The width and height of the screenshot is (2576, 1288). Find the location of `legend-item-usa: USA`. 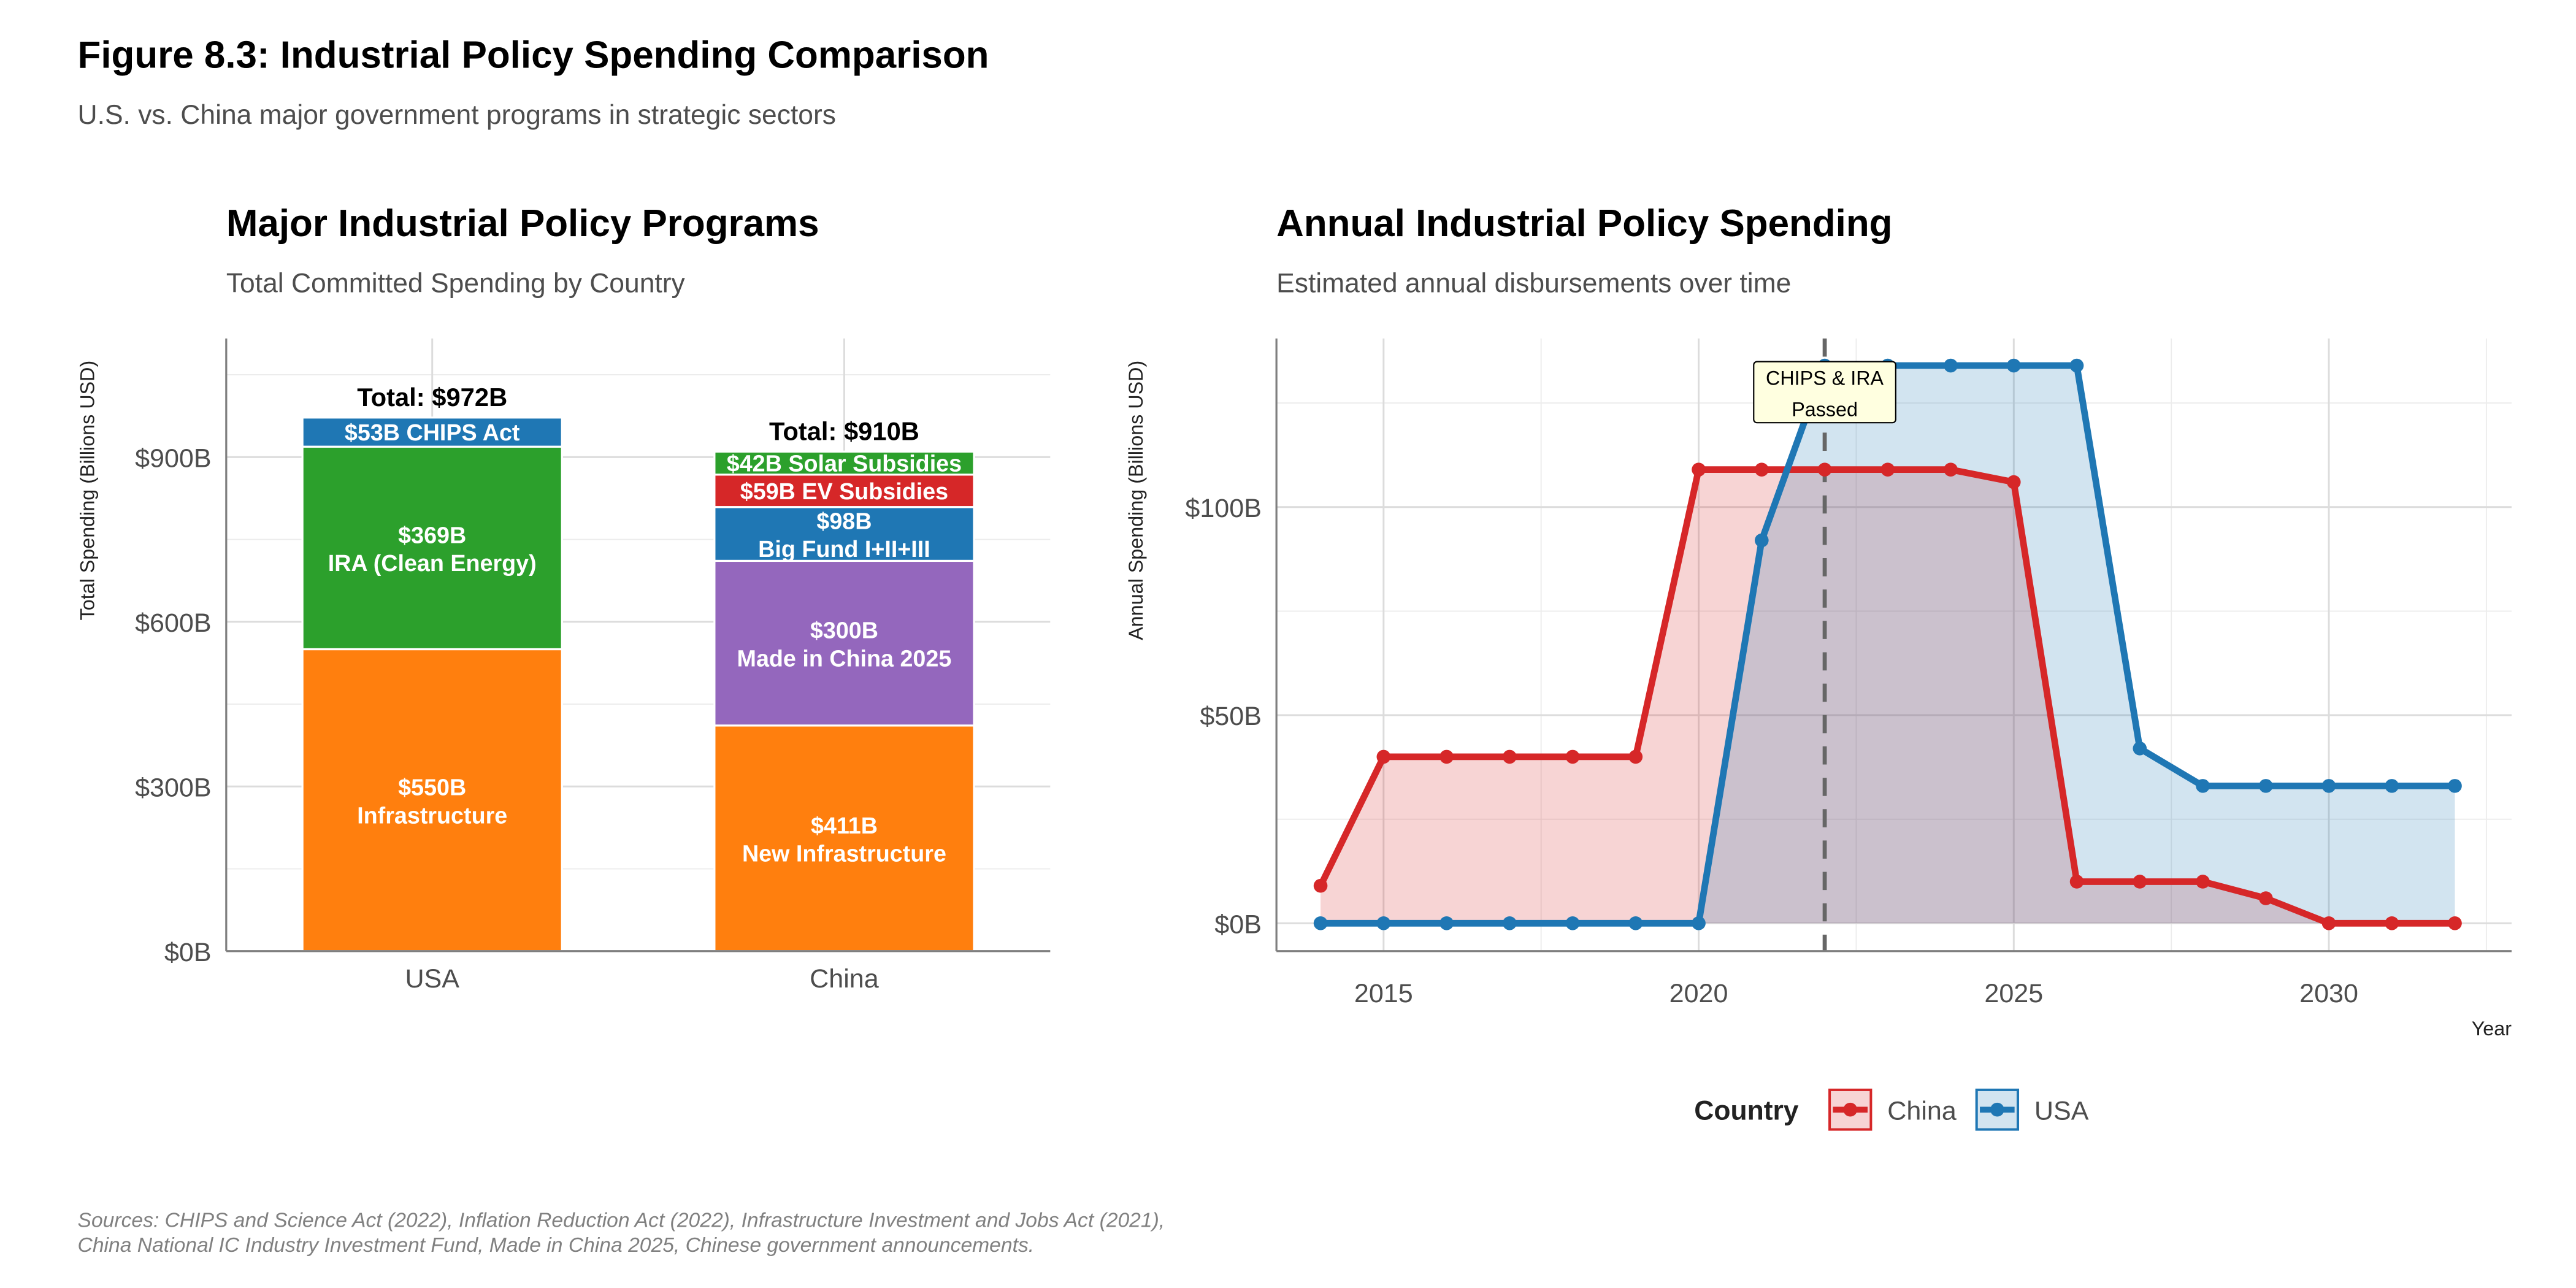

legend-item-usa: USA is located at coordinates (2032, 1109).